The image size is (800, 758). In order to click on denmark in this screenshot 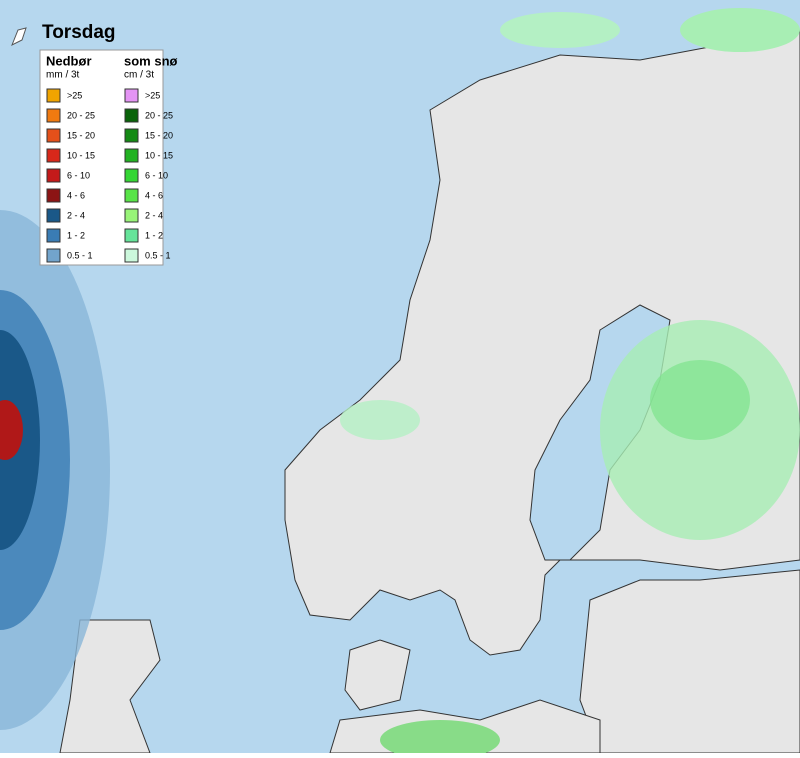, I will do `click(377, 675)`.